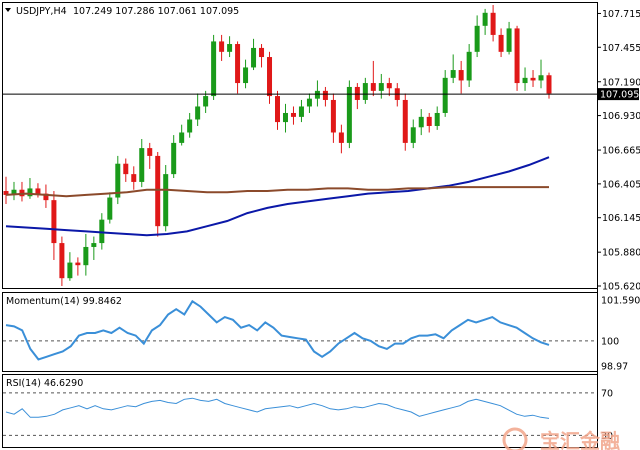 This screenshot has width=640, height=450. What do you see at coordinates (621, 253) in the screenshot?
I see `price-tick-label: 105.880` at bounding box center [621, 253].